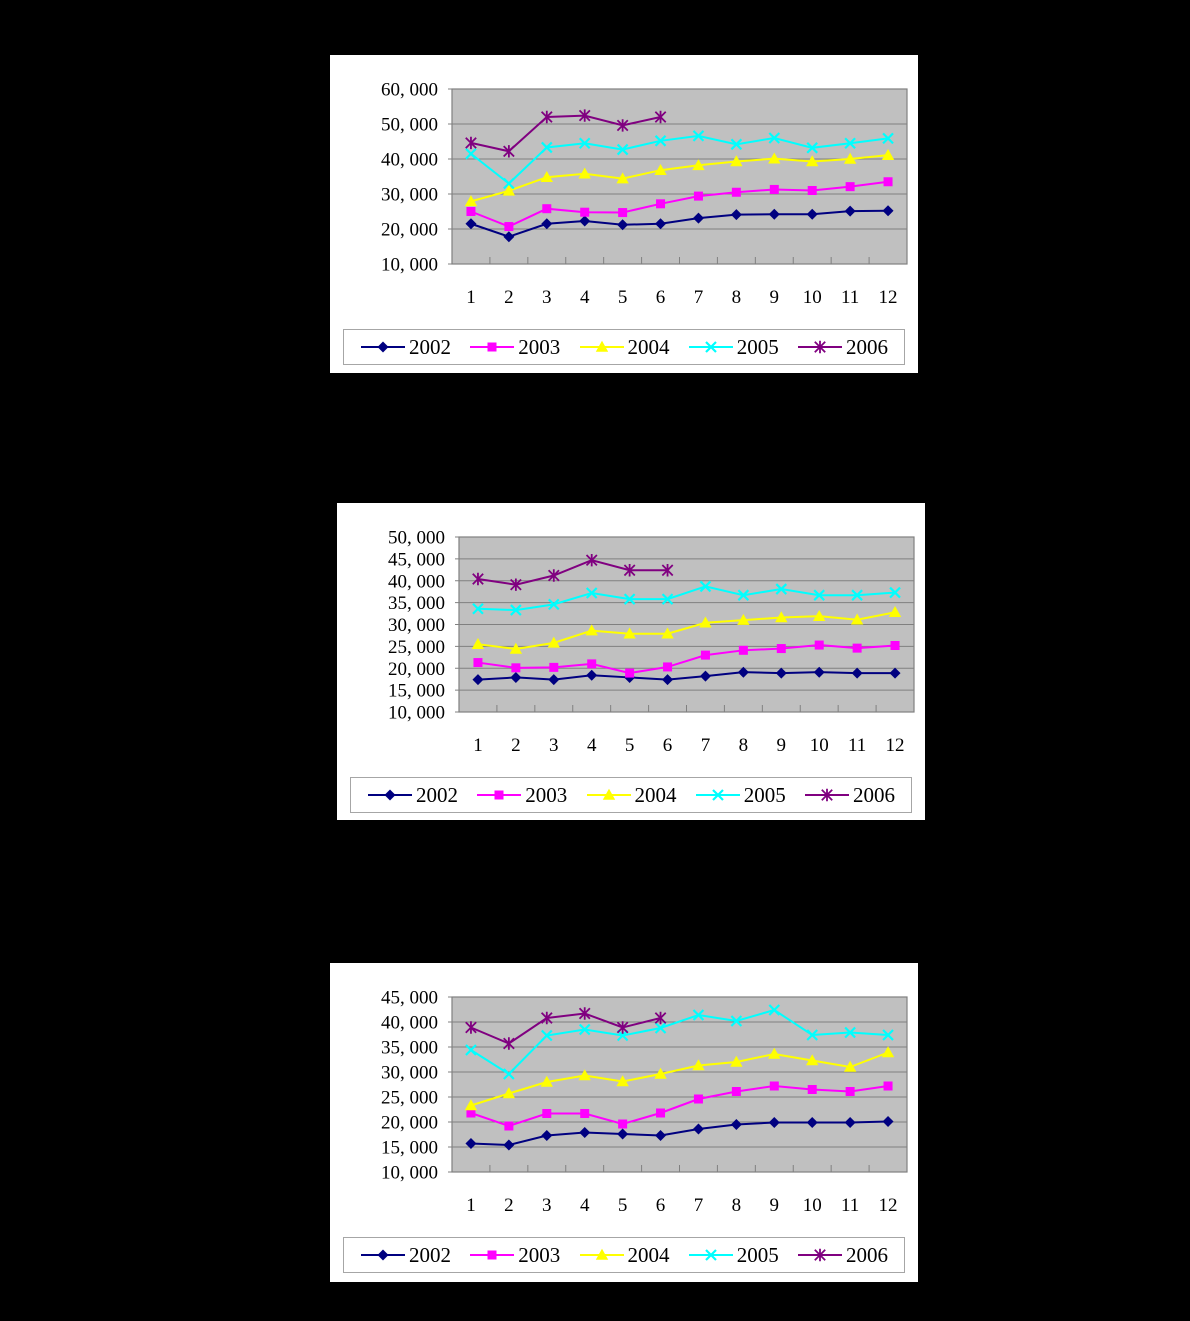  I want to click on x-axis-tick-label: 3, so click(547, 1205).